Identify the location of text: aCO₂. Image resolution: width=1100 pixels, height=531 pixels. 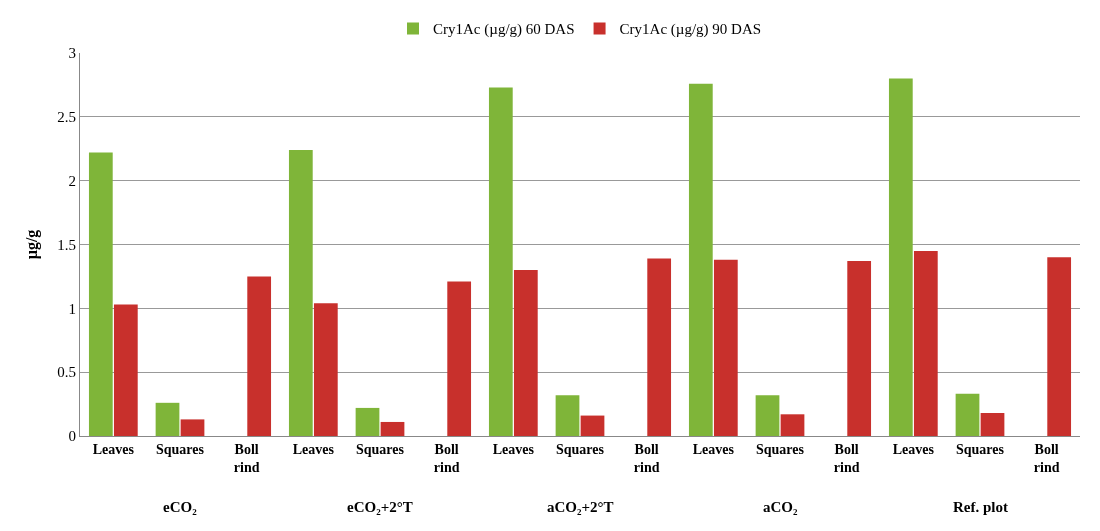
(780, 507).